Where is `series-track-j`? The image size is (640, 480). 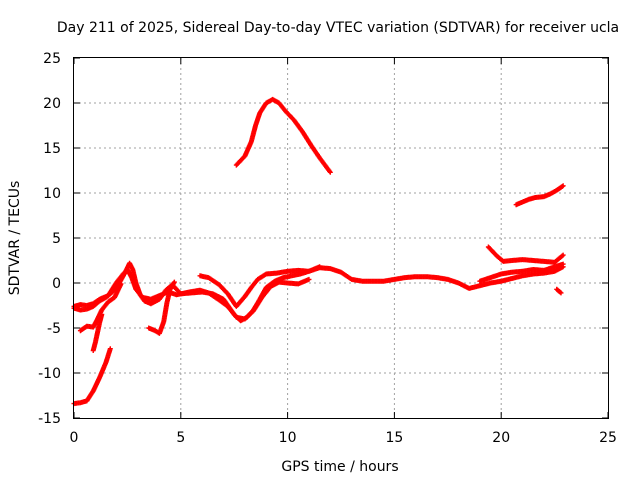
series-track-j is located at coordinates (525, 254).